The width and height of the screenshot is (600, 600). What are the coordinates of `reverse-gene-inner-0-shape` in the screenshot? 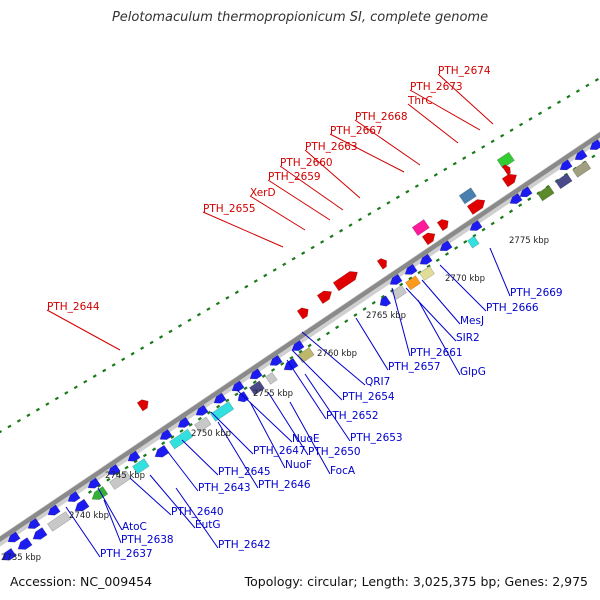 It's located at (14, 537).